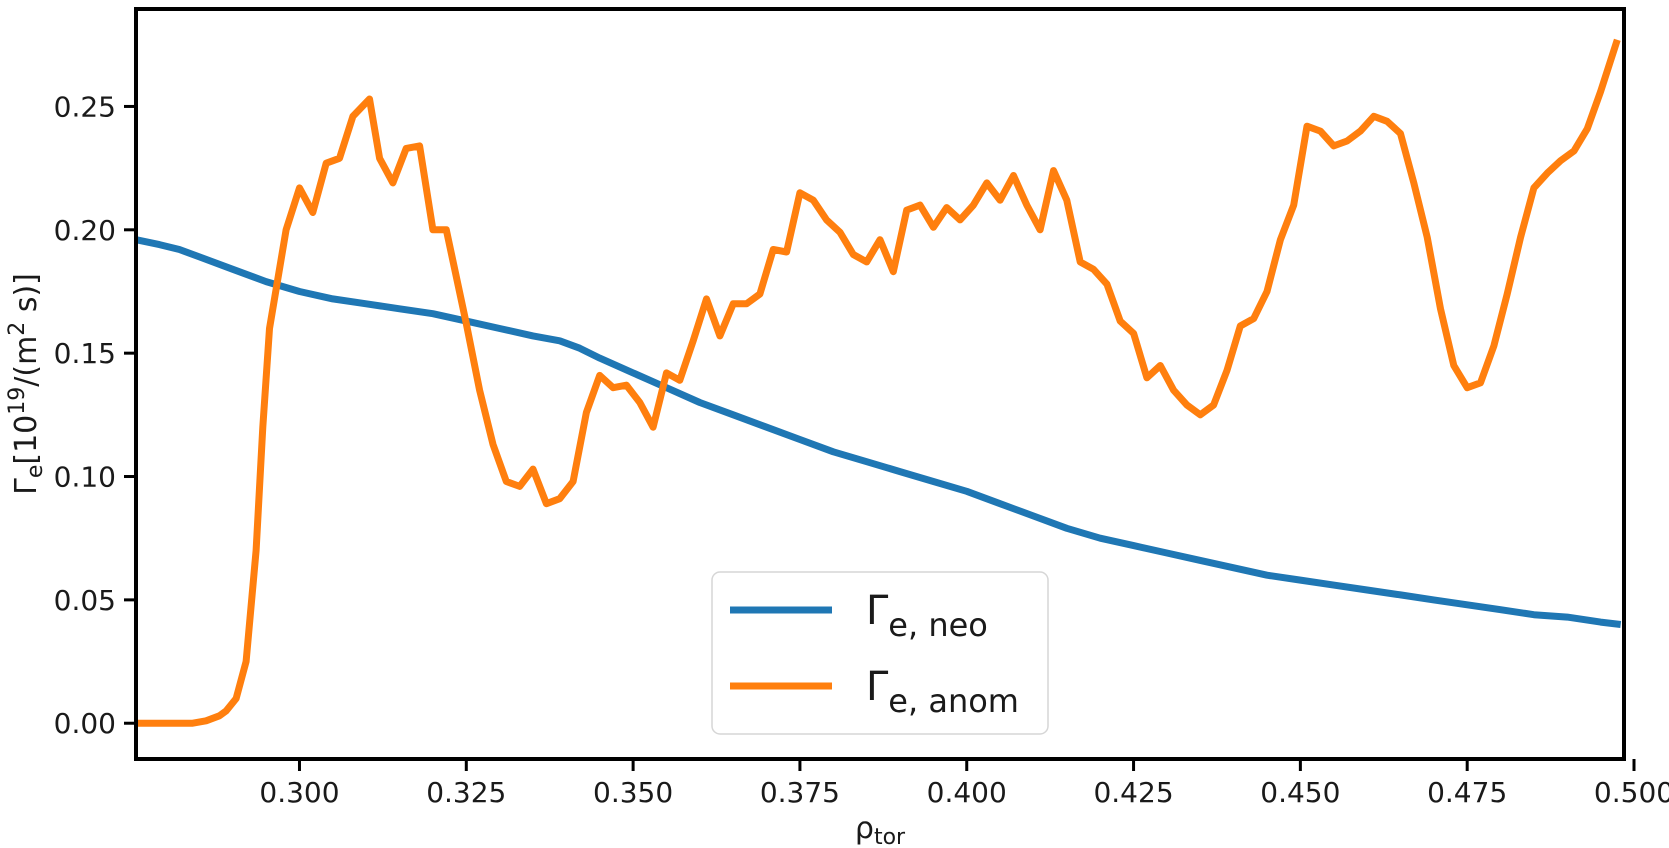  What do you see at coordinates (942, 692) in the screenshot?
I see `legend-label-anom: Γe, anom` at bounding box center [942, 692].